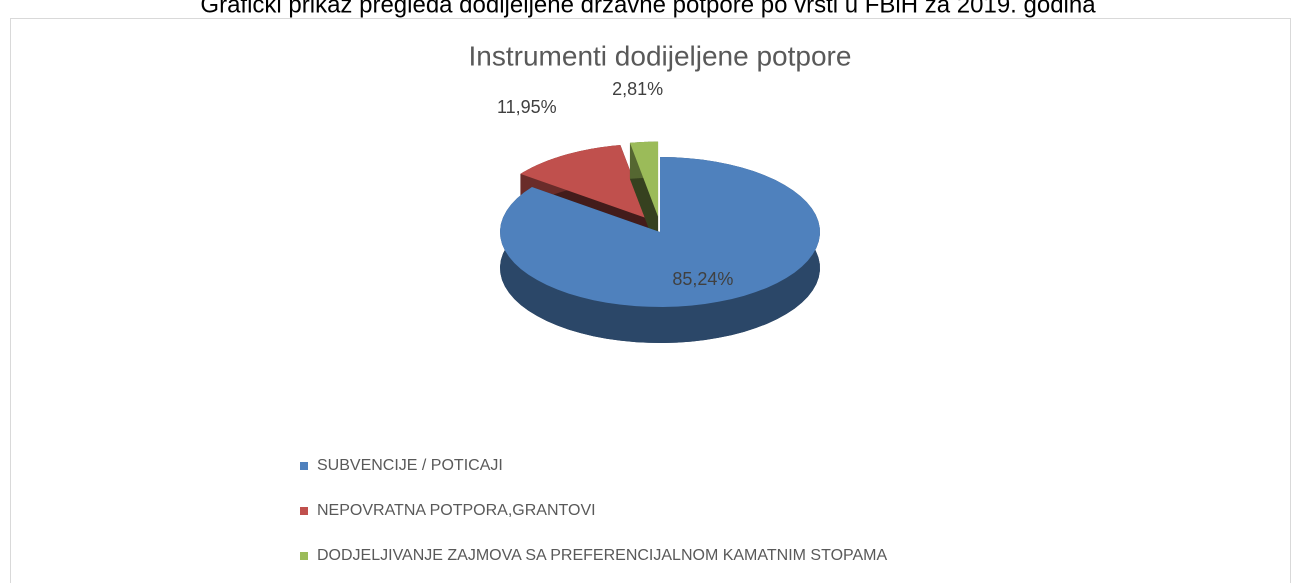 This screenshot has height=583, width=1299. Describe the element at coordinates (410, 465) in the screenshot. I see `legend-label: SUBVENCIJE / POTICAJI` at that location.